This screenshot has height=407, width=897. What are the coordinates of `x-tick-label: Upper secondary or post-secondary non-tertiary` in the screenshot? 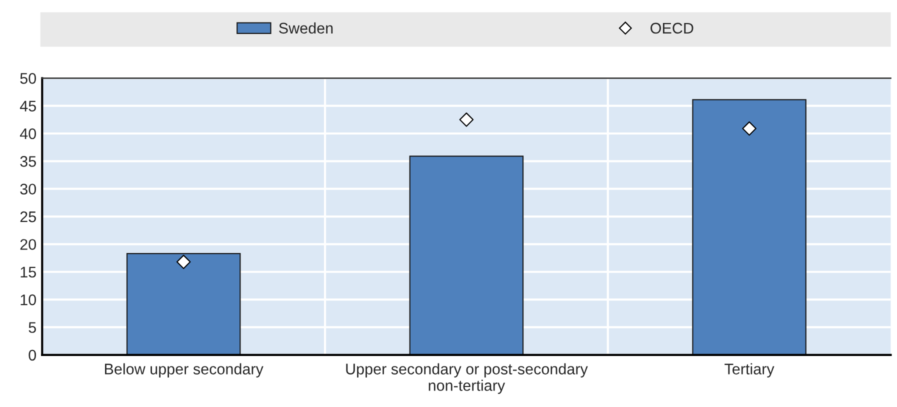 It's located at (467, 378).